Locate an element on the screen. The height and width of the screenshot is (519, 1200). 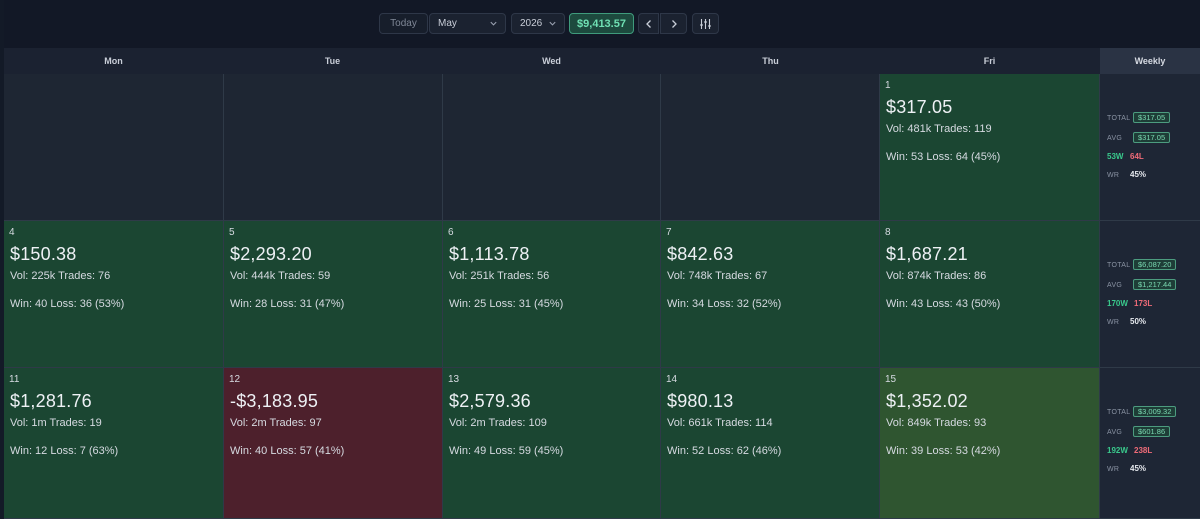
day-pnl: $150.38 is located at coordinates (43, 254).